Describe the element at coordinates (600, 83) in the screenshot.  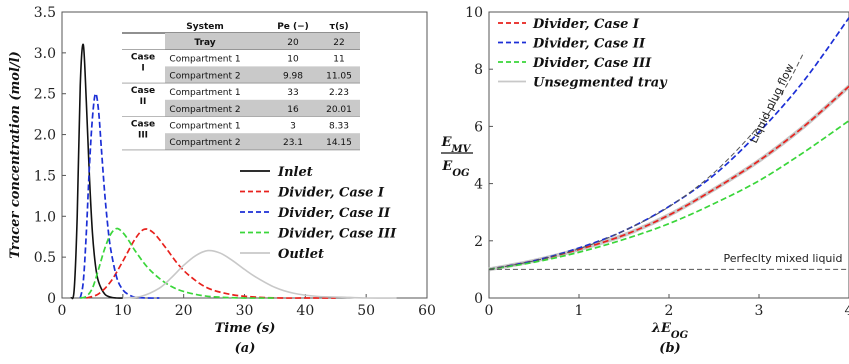
I see `legend-b-label-unsegmented-tray: Unsegmented tray` at that location.